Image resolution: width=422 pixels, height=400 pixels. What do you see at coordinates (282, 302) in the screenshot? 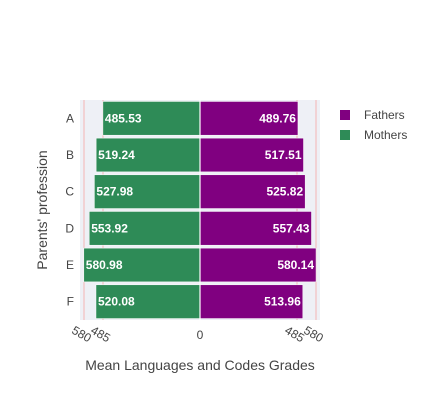
I see `data-label-fathers-f: 513.96` at bounding box center [282, 302].